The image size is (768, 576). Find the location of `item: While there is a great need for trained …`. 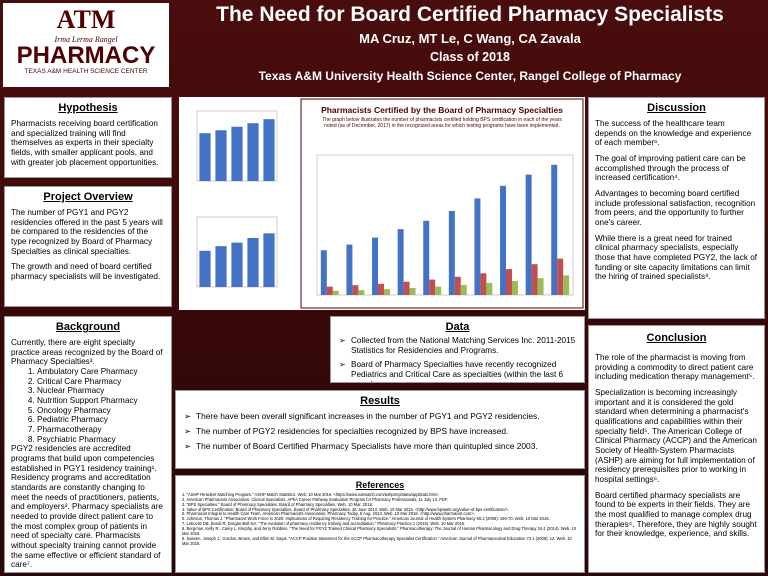

item: While there is a great need for trained … is located at coordinates (676, 257).